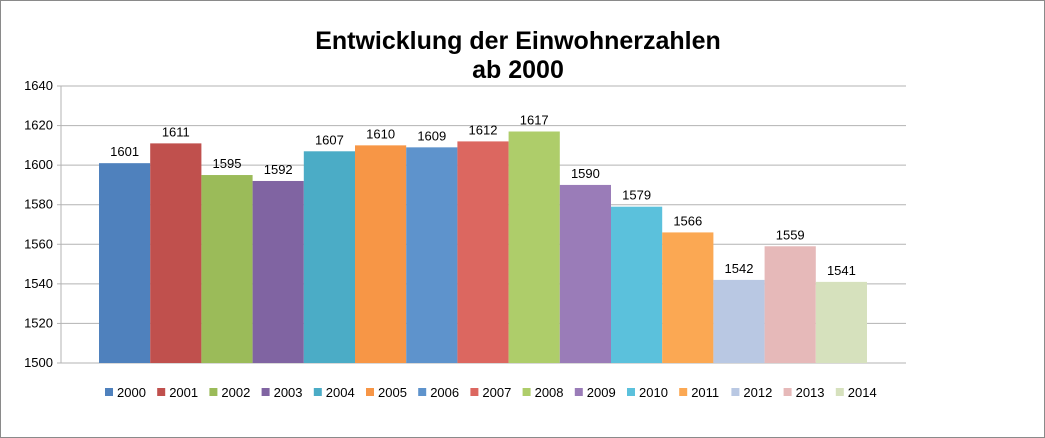  I want to click on legend-label-2001: 2001, so click(183, 392).